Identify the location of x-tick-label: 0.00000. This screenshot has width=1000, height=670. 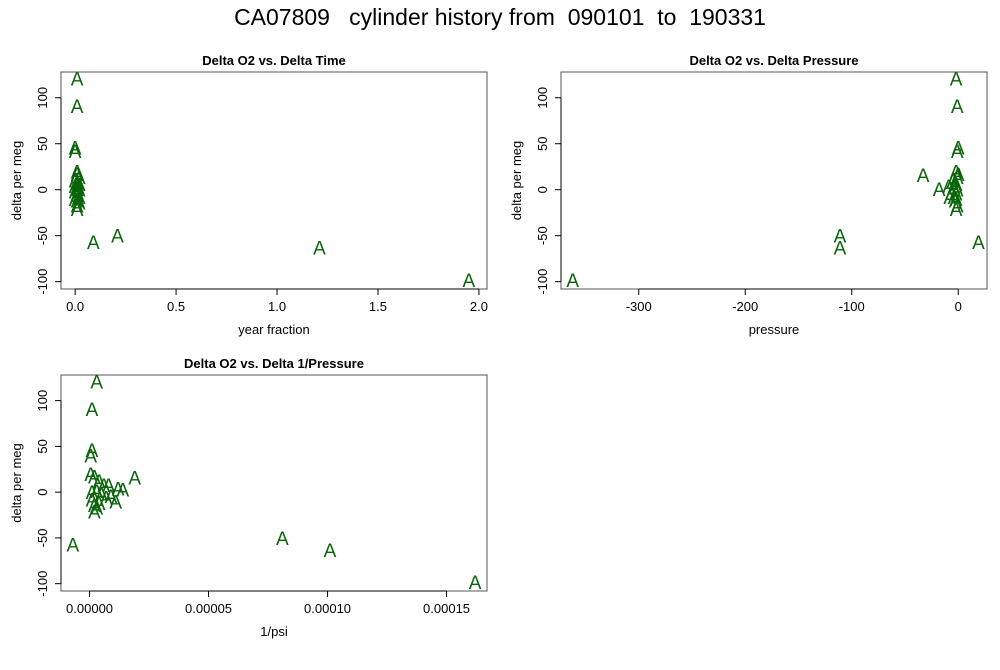
(89, 608).